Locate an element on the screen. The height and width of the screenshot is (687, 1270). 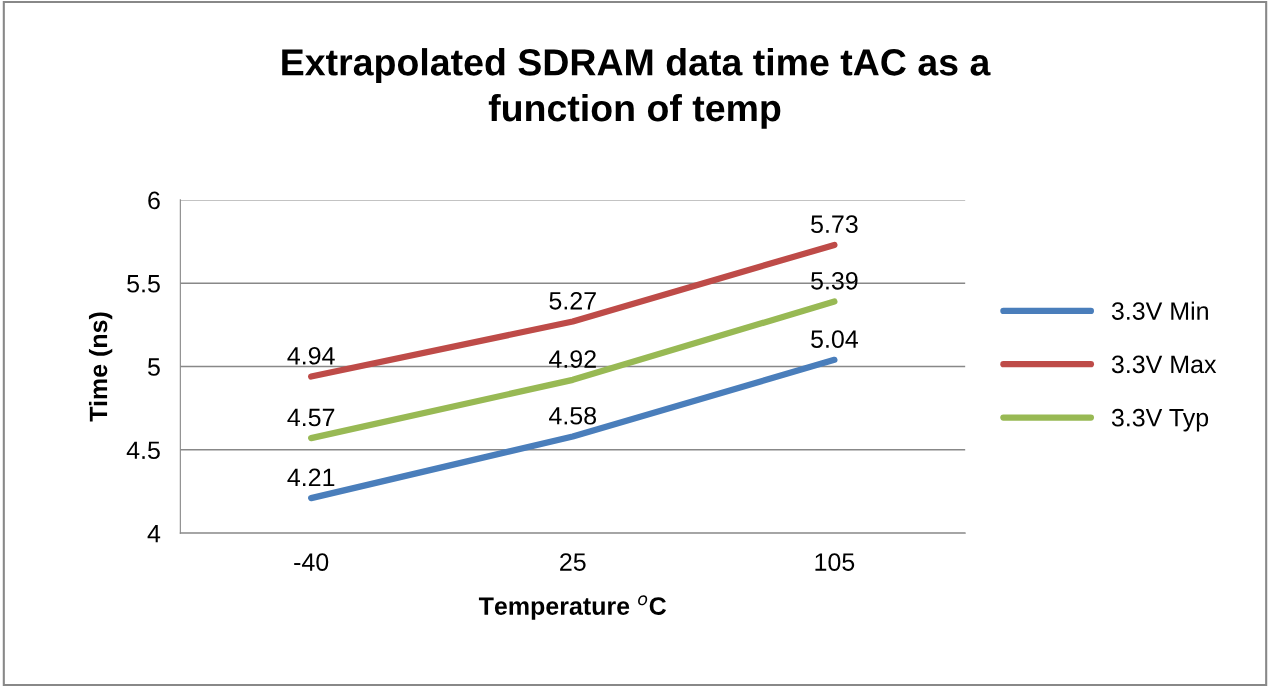
data-label: 5.04 is located at coordinates (834, 339).